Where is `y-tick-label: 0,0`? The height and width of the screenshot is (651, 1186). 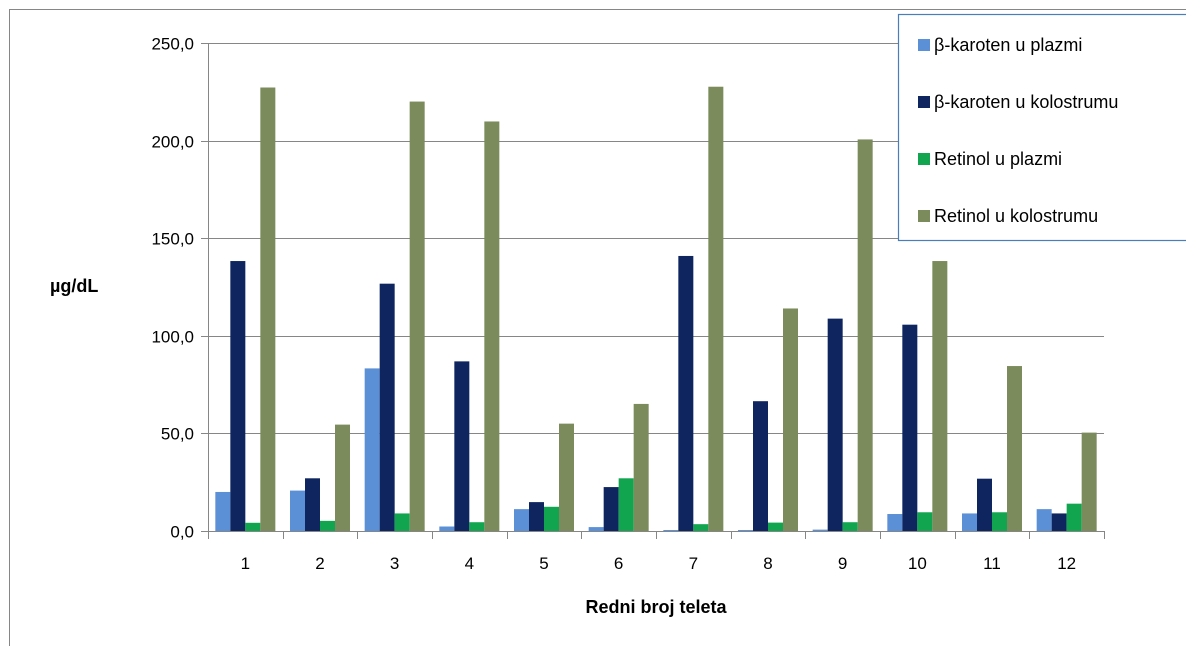 y-tick-label: 0,0 is located at coordinates (182, 532).